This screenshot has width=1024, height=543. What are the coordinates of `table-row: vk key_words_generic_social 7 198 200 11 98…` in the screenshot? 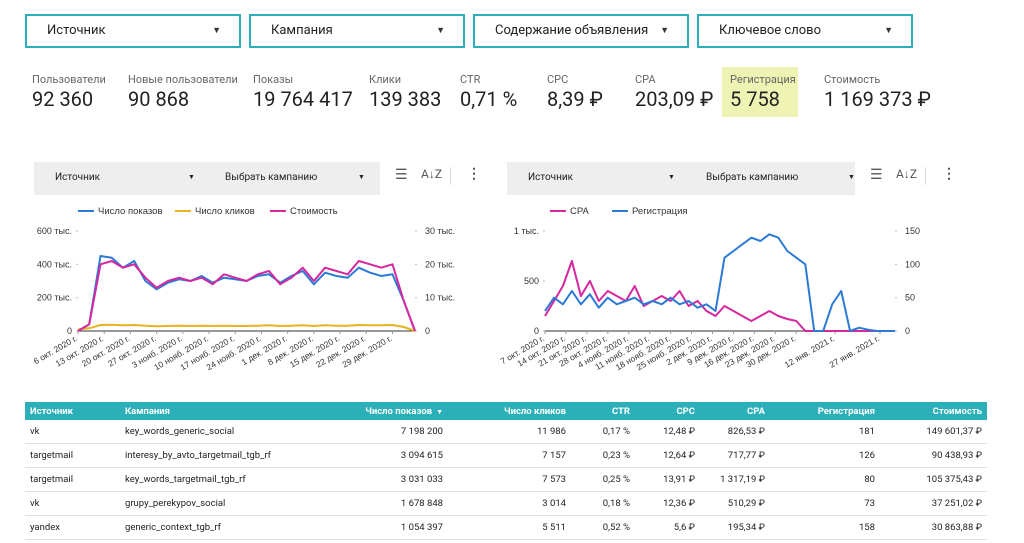 It's located at (506, 432).